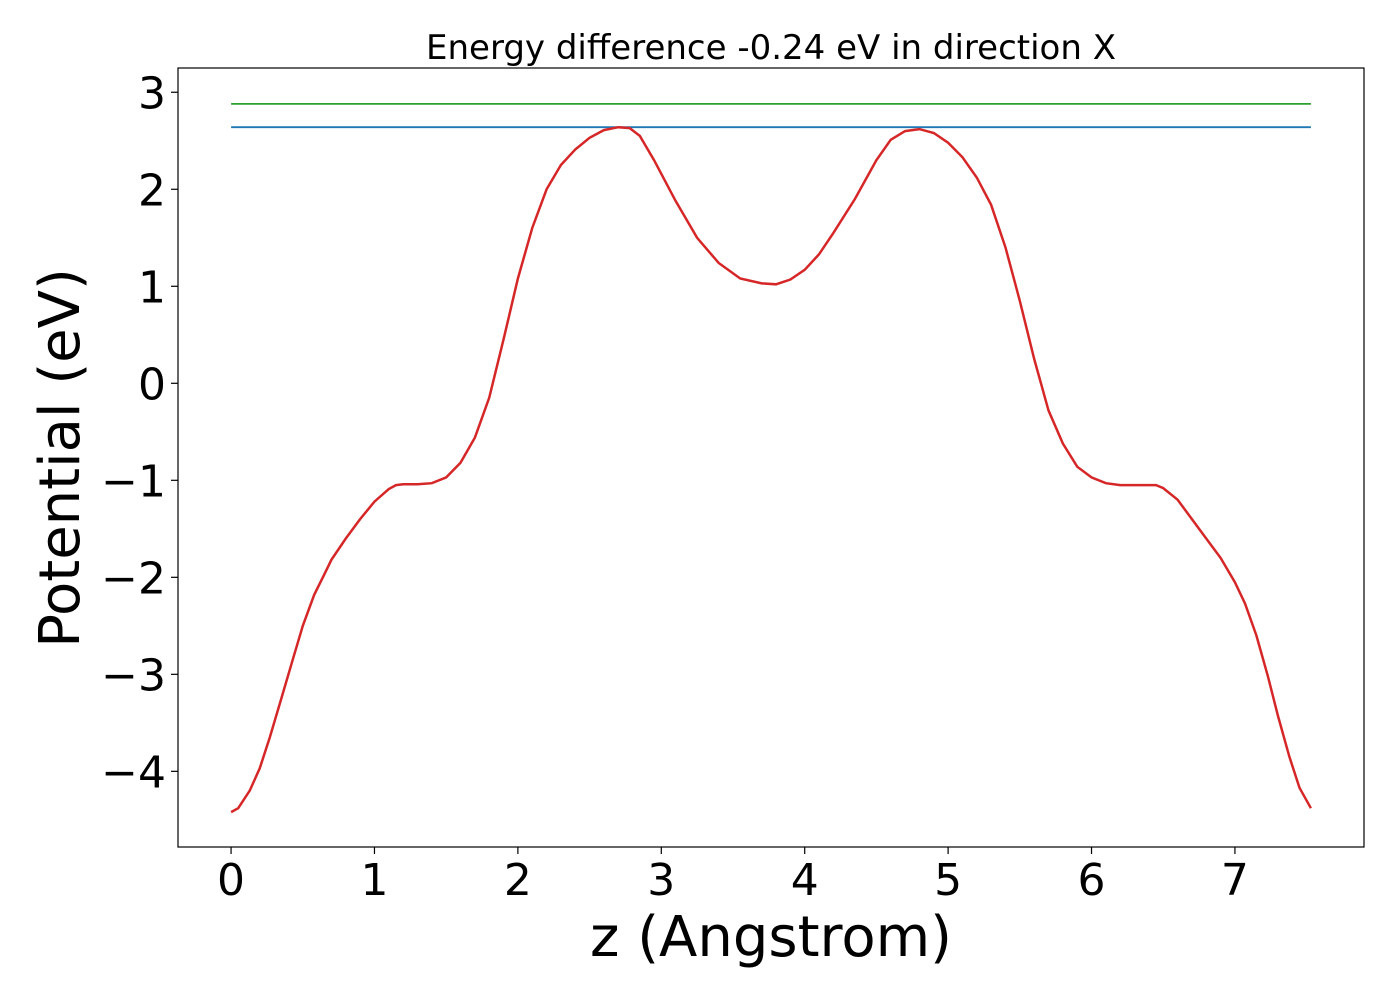  What do you see at coordinates (60, 458) in the screenshot?
I see `y-axis-title: Potential (eV)` at bounding box center [60, 458].